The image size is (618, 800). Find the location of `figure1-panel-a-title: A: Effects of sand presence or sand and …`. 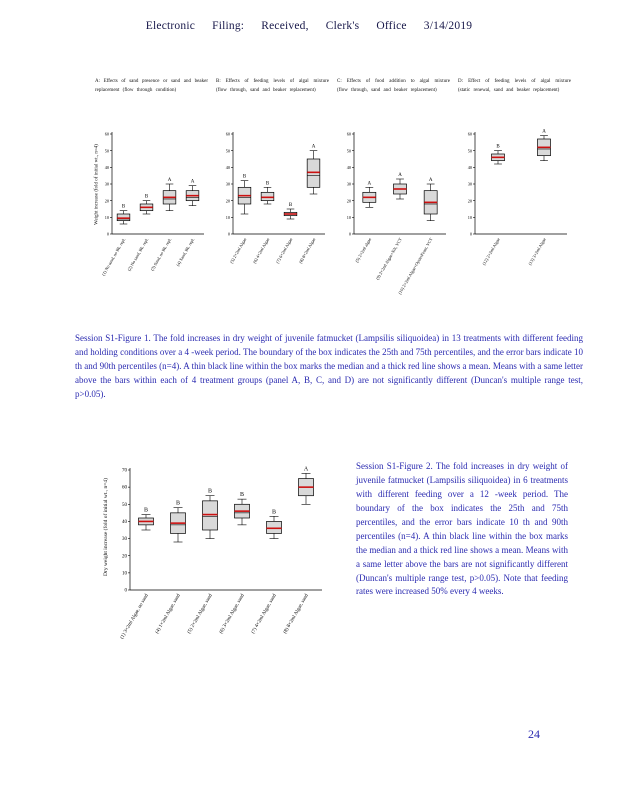

figure1-panel-a-title: A: Effects of sand presence or sand and … is located at coordinates (151, 86).